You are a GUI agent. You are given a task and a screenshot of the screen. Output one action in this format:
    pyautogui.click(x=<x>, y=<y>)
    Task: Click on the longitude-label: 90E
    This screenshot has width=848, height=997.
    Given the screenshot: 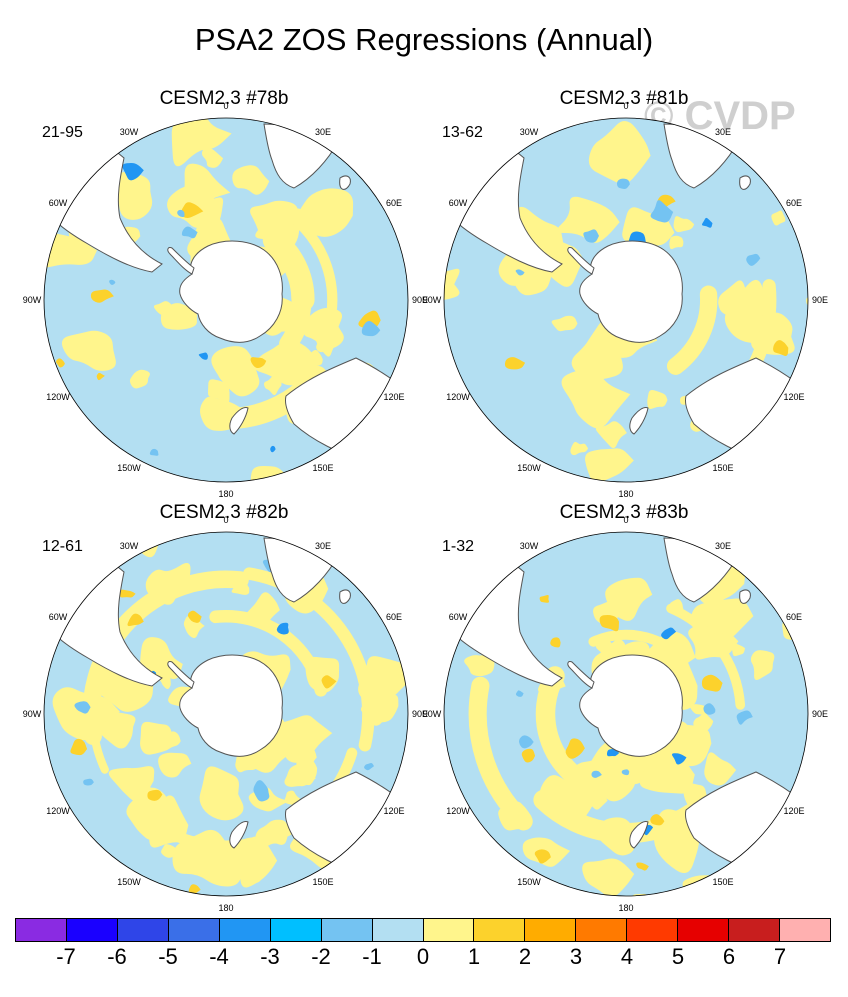 What is the action you would take?
    pyautogui.click(x=420, y=300)
    